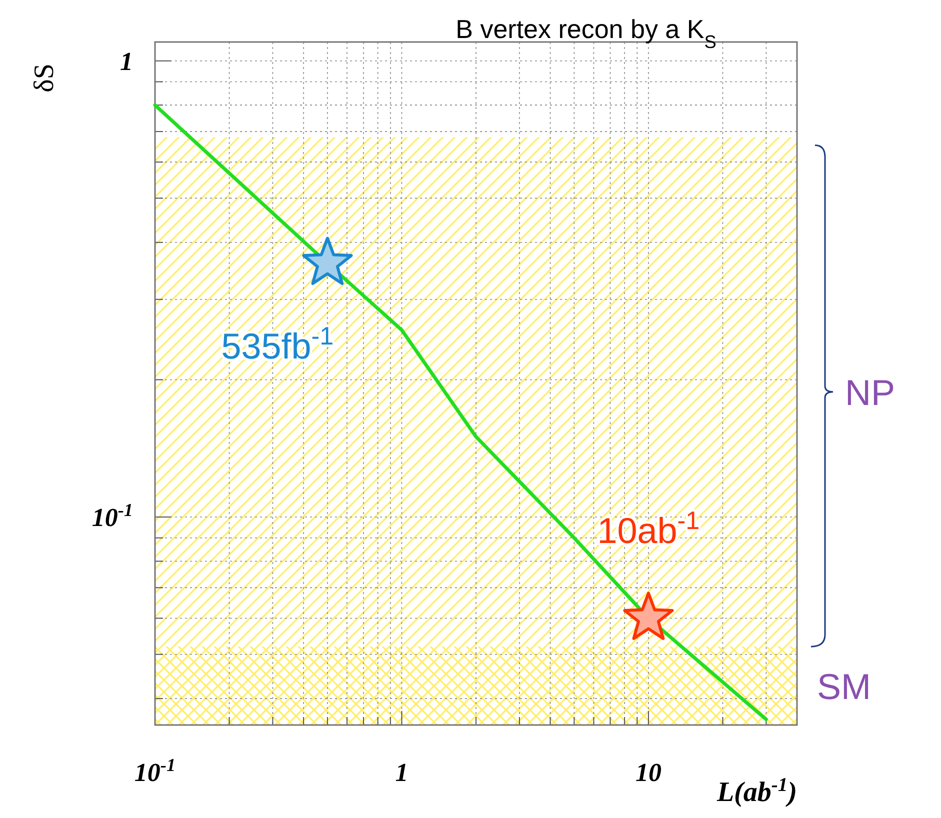 This screenshot has width=941, height=818. Describe the element at coordinates (586, 33) in the screenshot. I see `chart-title: B vertex recon by a K$_{S}$` at that location.